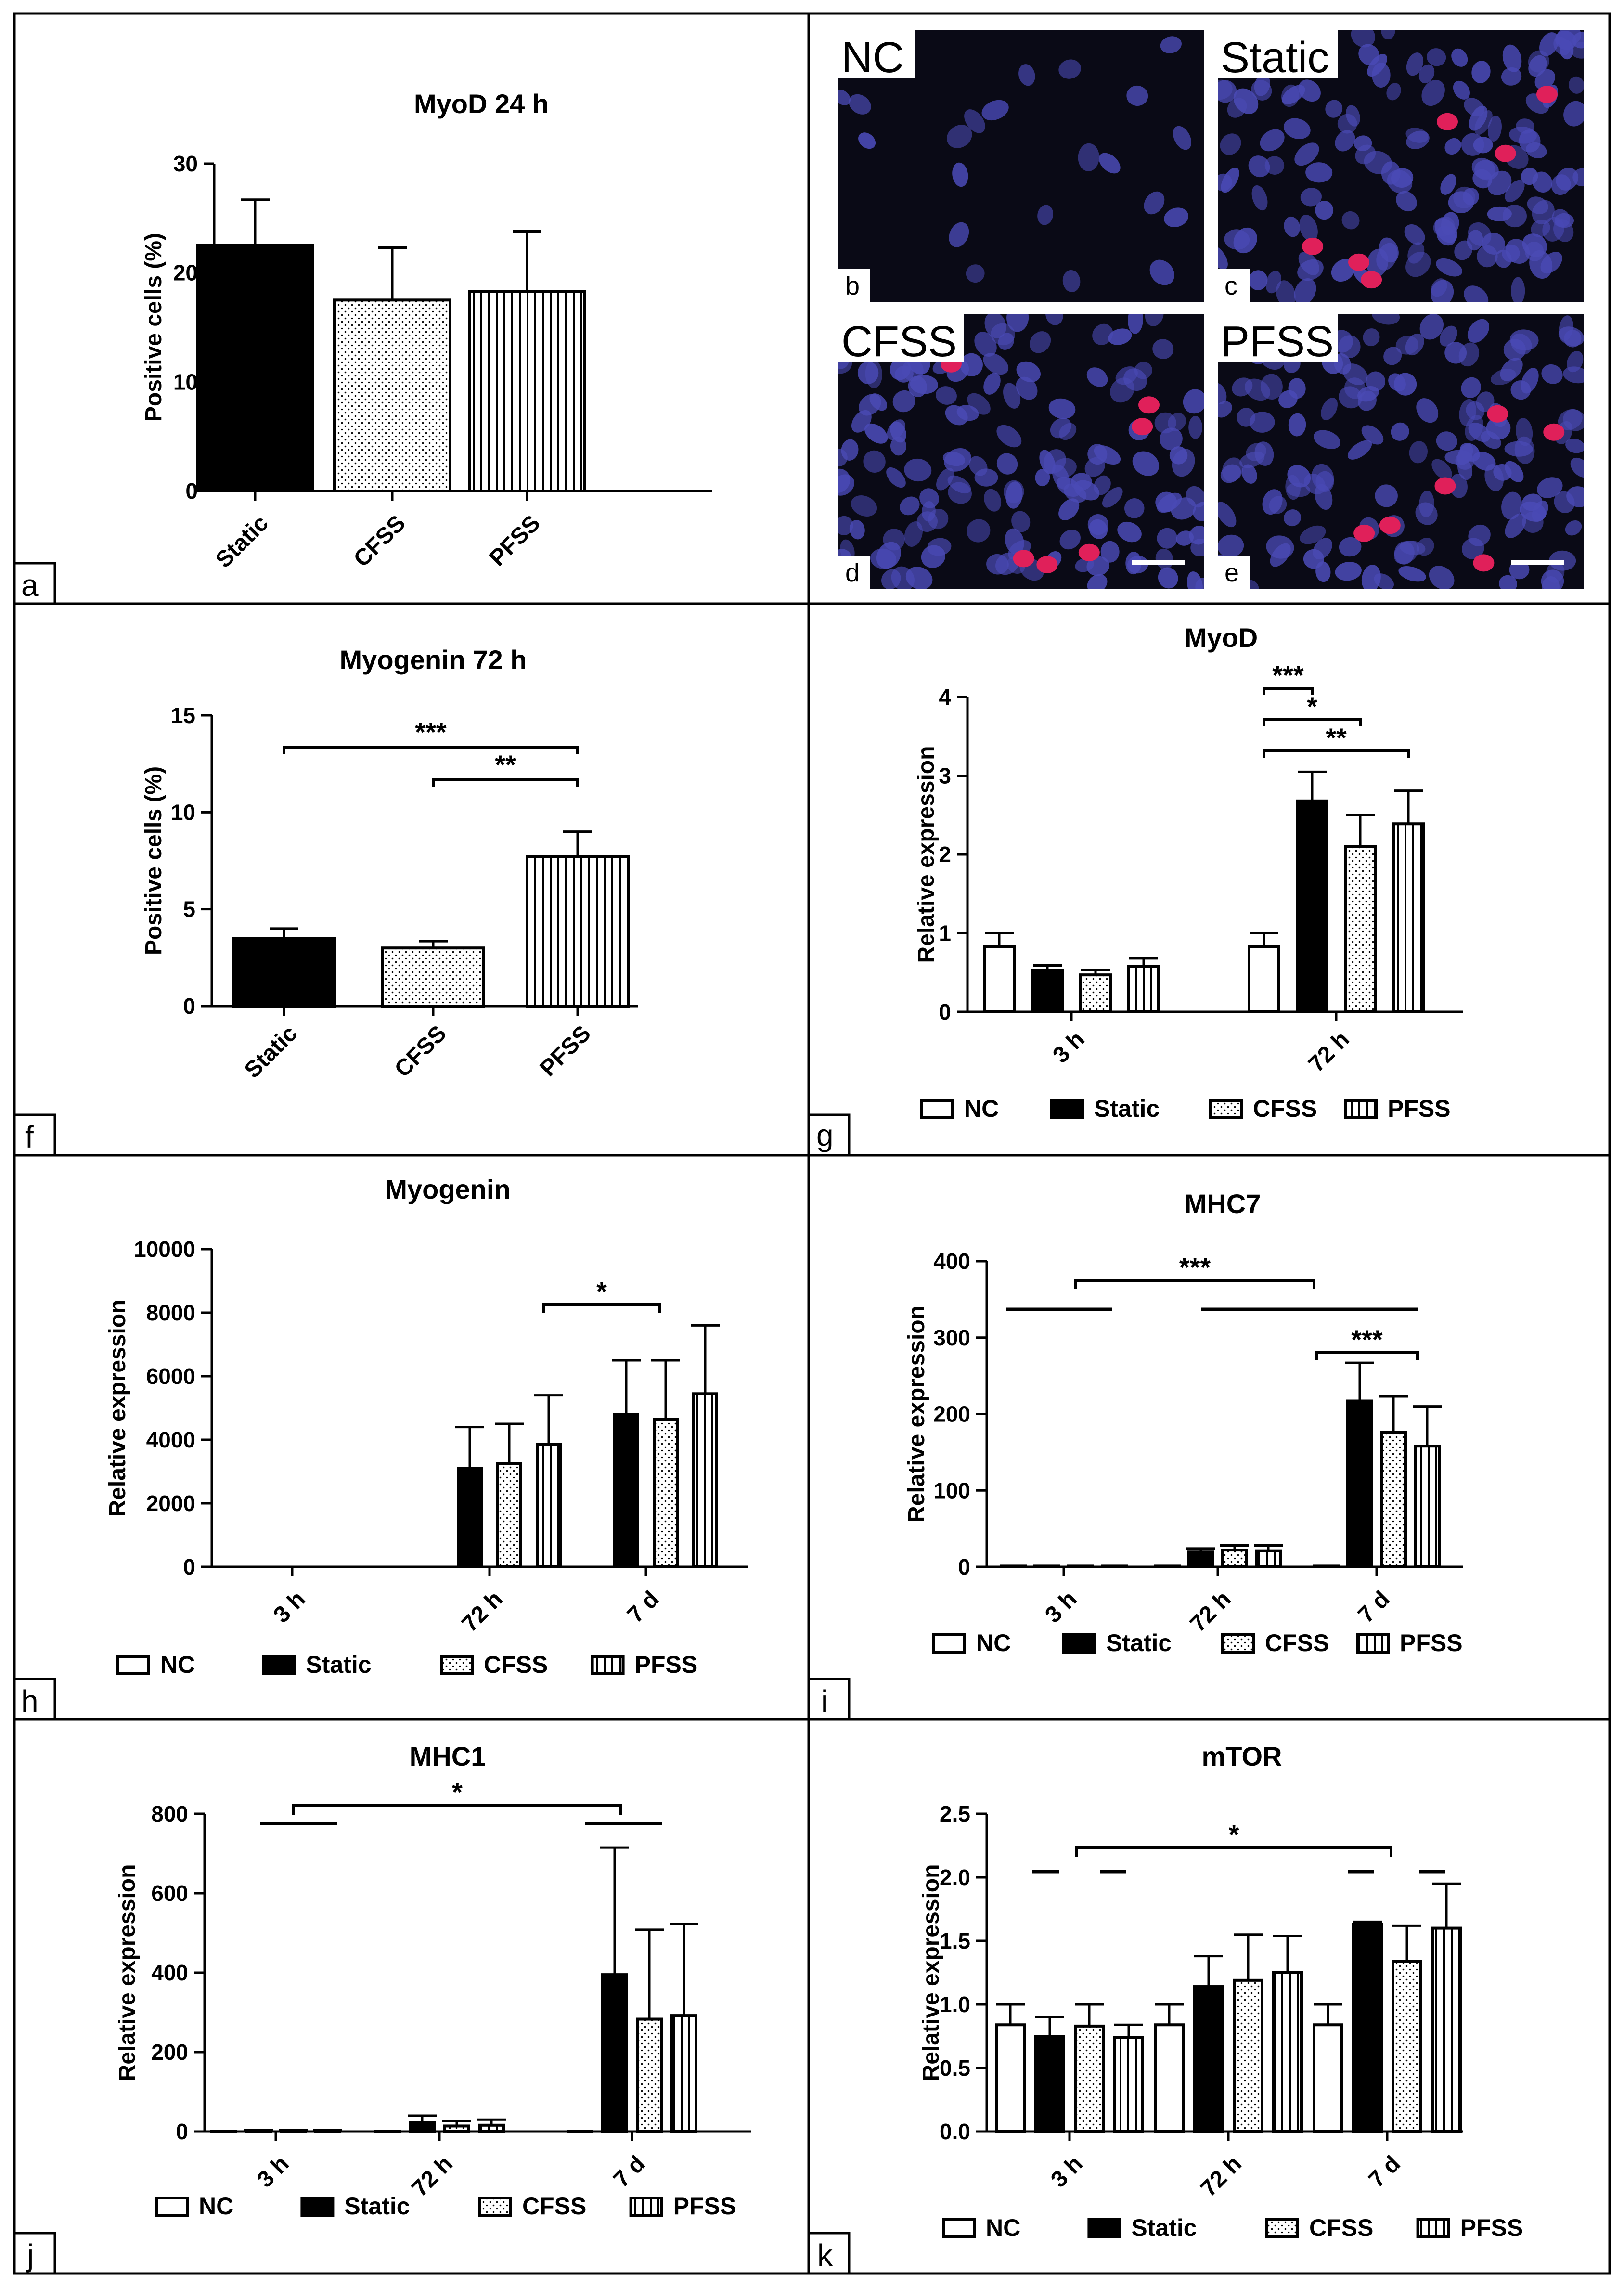  What do you see at coordinates (1401, 451) in the screenshot?
I see `e-nuclei` at bounding box center [1401, 451].